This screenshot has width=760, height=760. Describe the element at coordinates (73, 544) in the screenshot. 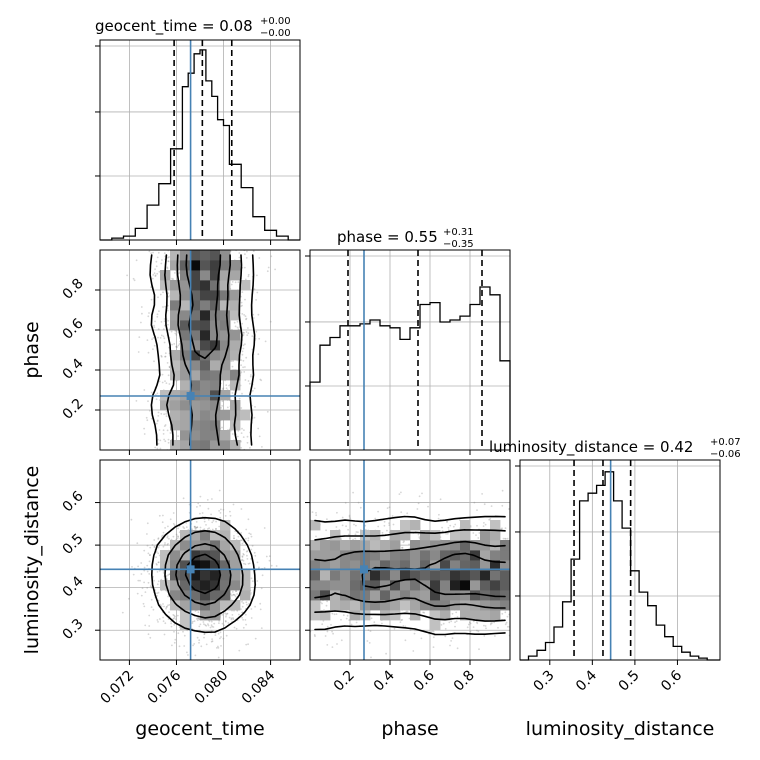

I see `ytick-label-luminosity_distance: 0.5` at that location.